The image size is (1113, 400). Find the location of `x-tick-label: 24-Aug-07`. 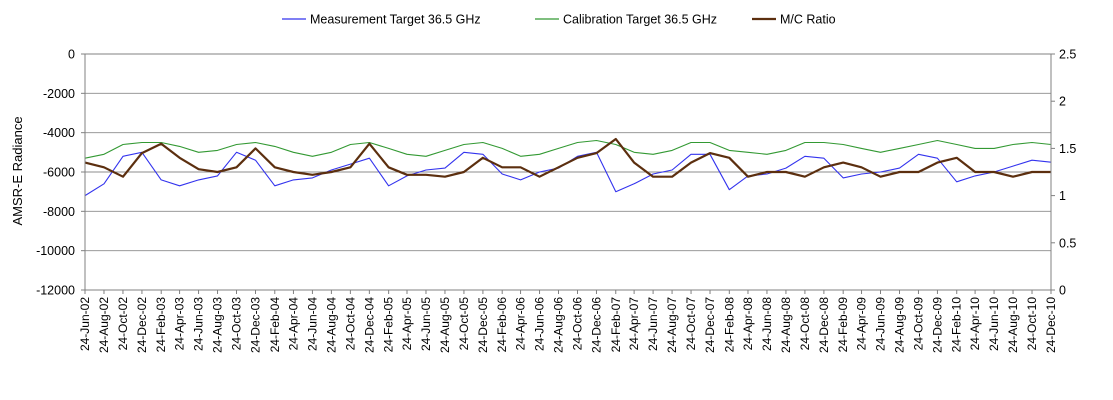

x-tick-label: 24-Aug-07 is located at coordinates (672, 325).